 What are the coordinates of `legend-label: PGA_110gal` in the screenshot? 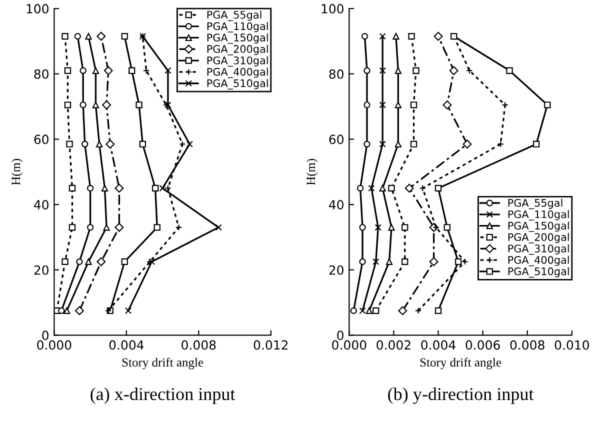 It's located at (538, 215).